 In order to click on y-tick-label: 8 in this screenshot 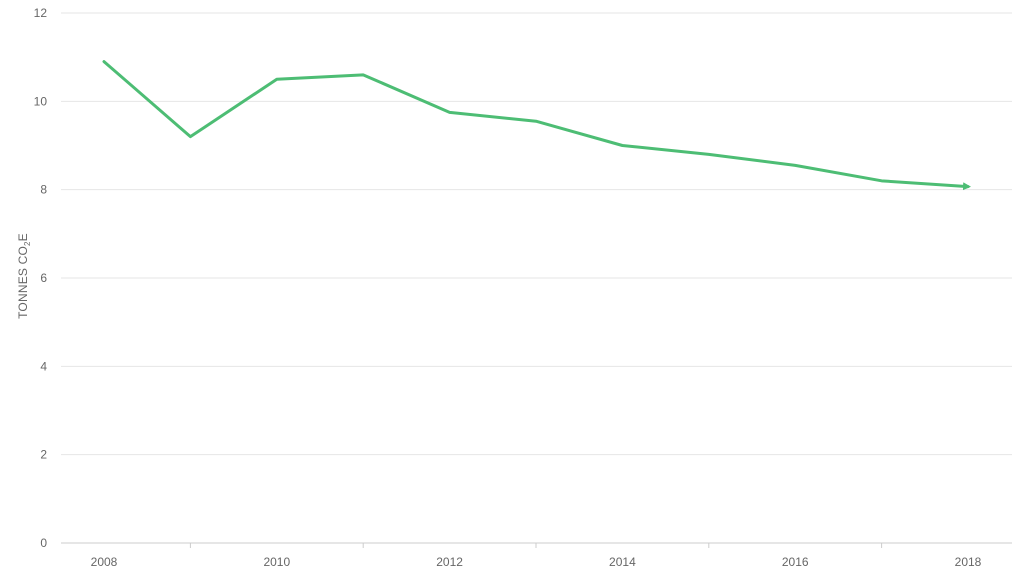, I will do `click(43, 190)`.